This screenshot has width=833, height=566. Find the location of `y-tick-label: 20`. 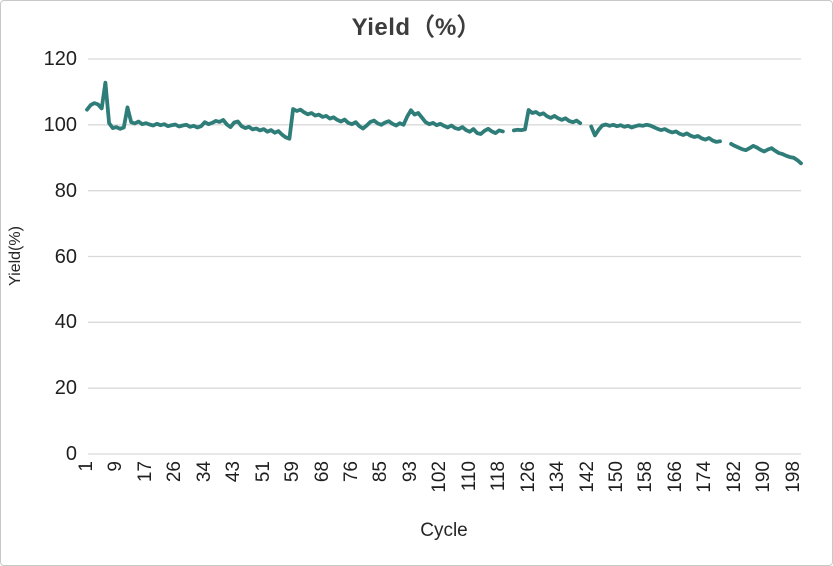

y-tick-label: 20 is located at coordinates (65, 388).